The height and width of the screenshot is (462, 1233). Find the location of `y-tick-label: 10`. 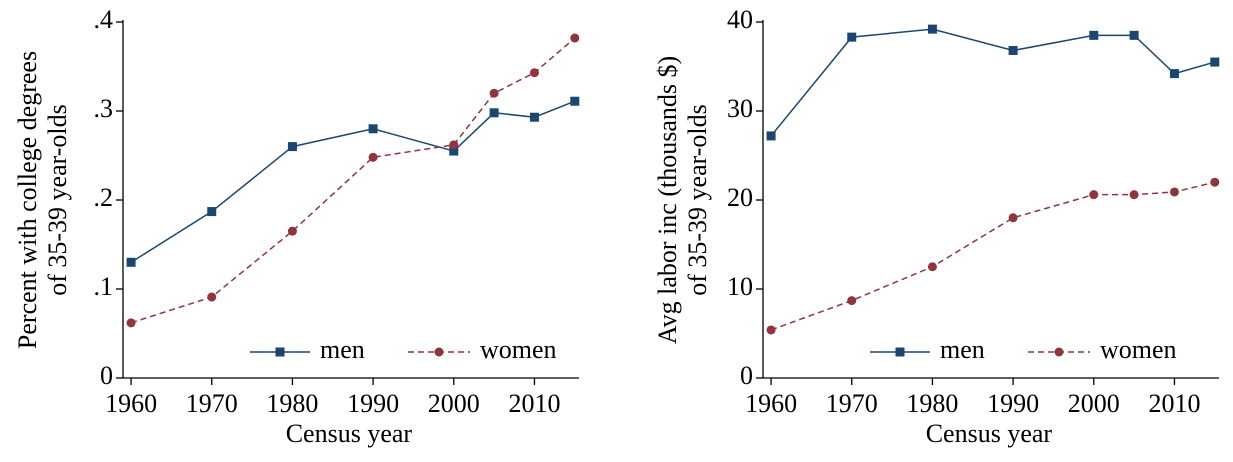

y-tick-label: 10 is located at coordinates (740, 286).